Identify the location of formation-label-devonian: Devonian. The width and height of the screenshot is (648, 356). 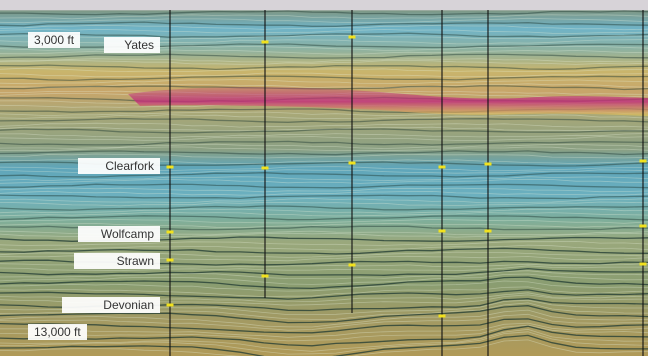
(111, 305).